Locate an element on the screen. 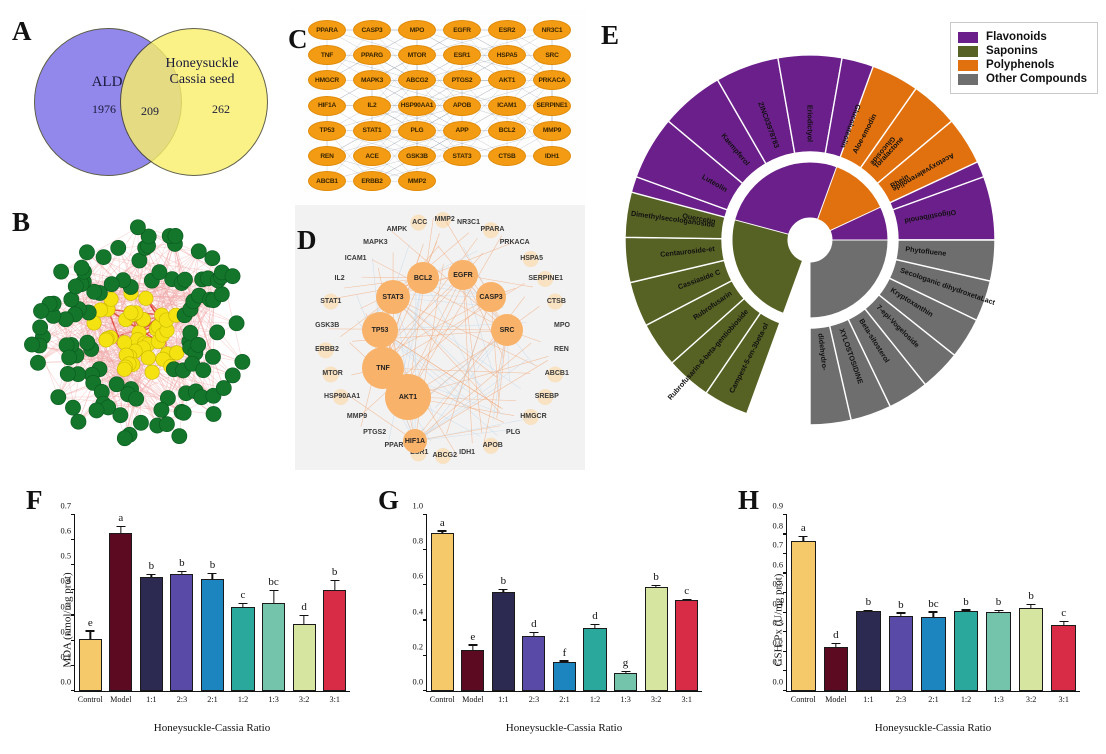 The image size is (1106, 754). sunburst-segment-label: Oligostilbenoid is located at coordinates (930, 216).